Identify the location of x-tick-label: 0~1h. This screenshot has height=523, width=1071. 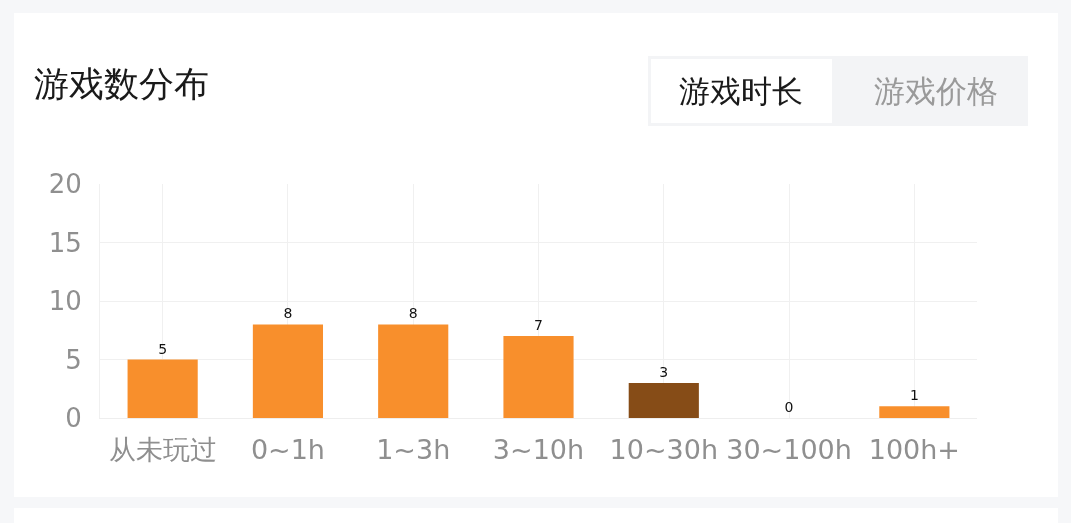
(287, 450).